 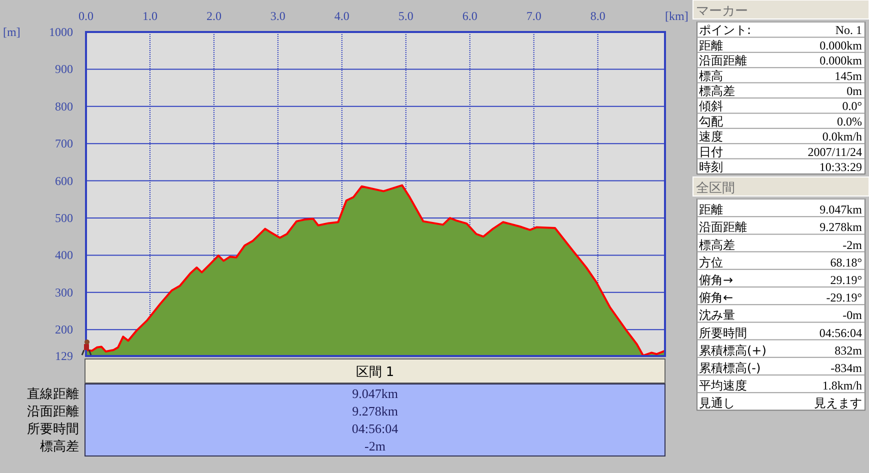 I want to click on y-tick-label: 600, so click(x=64, y=181).